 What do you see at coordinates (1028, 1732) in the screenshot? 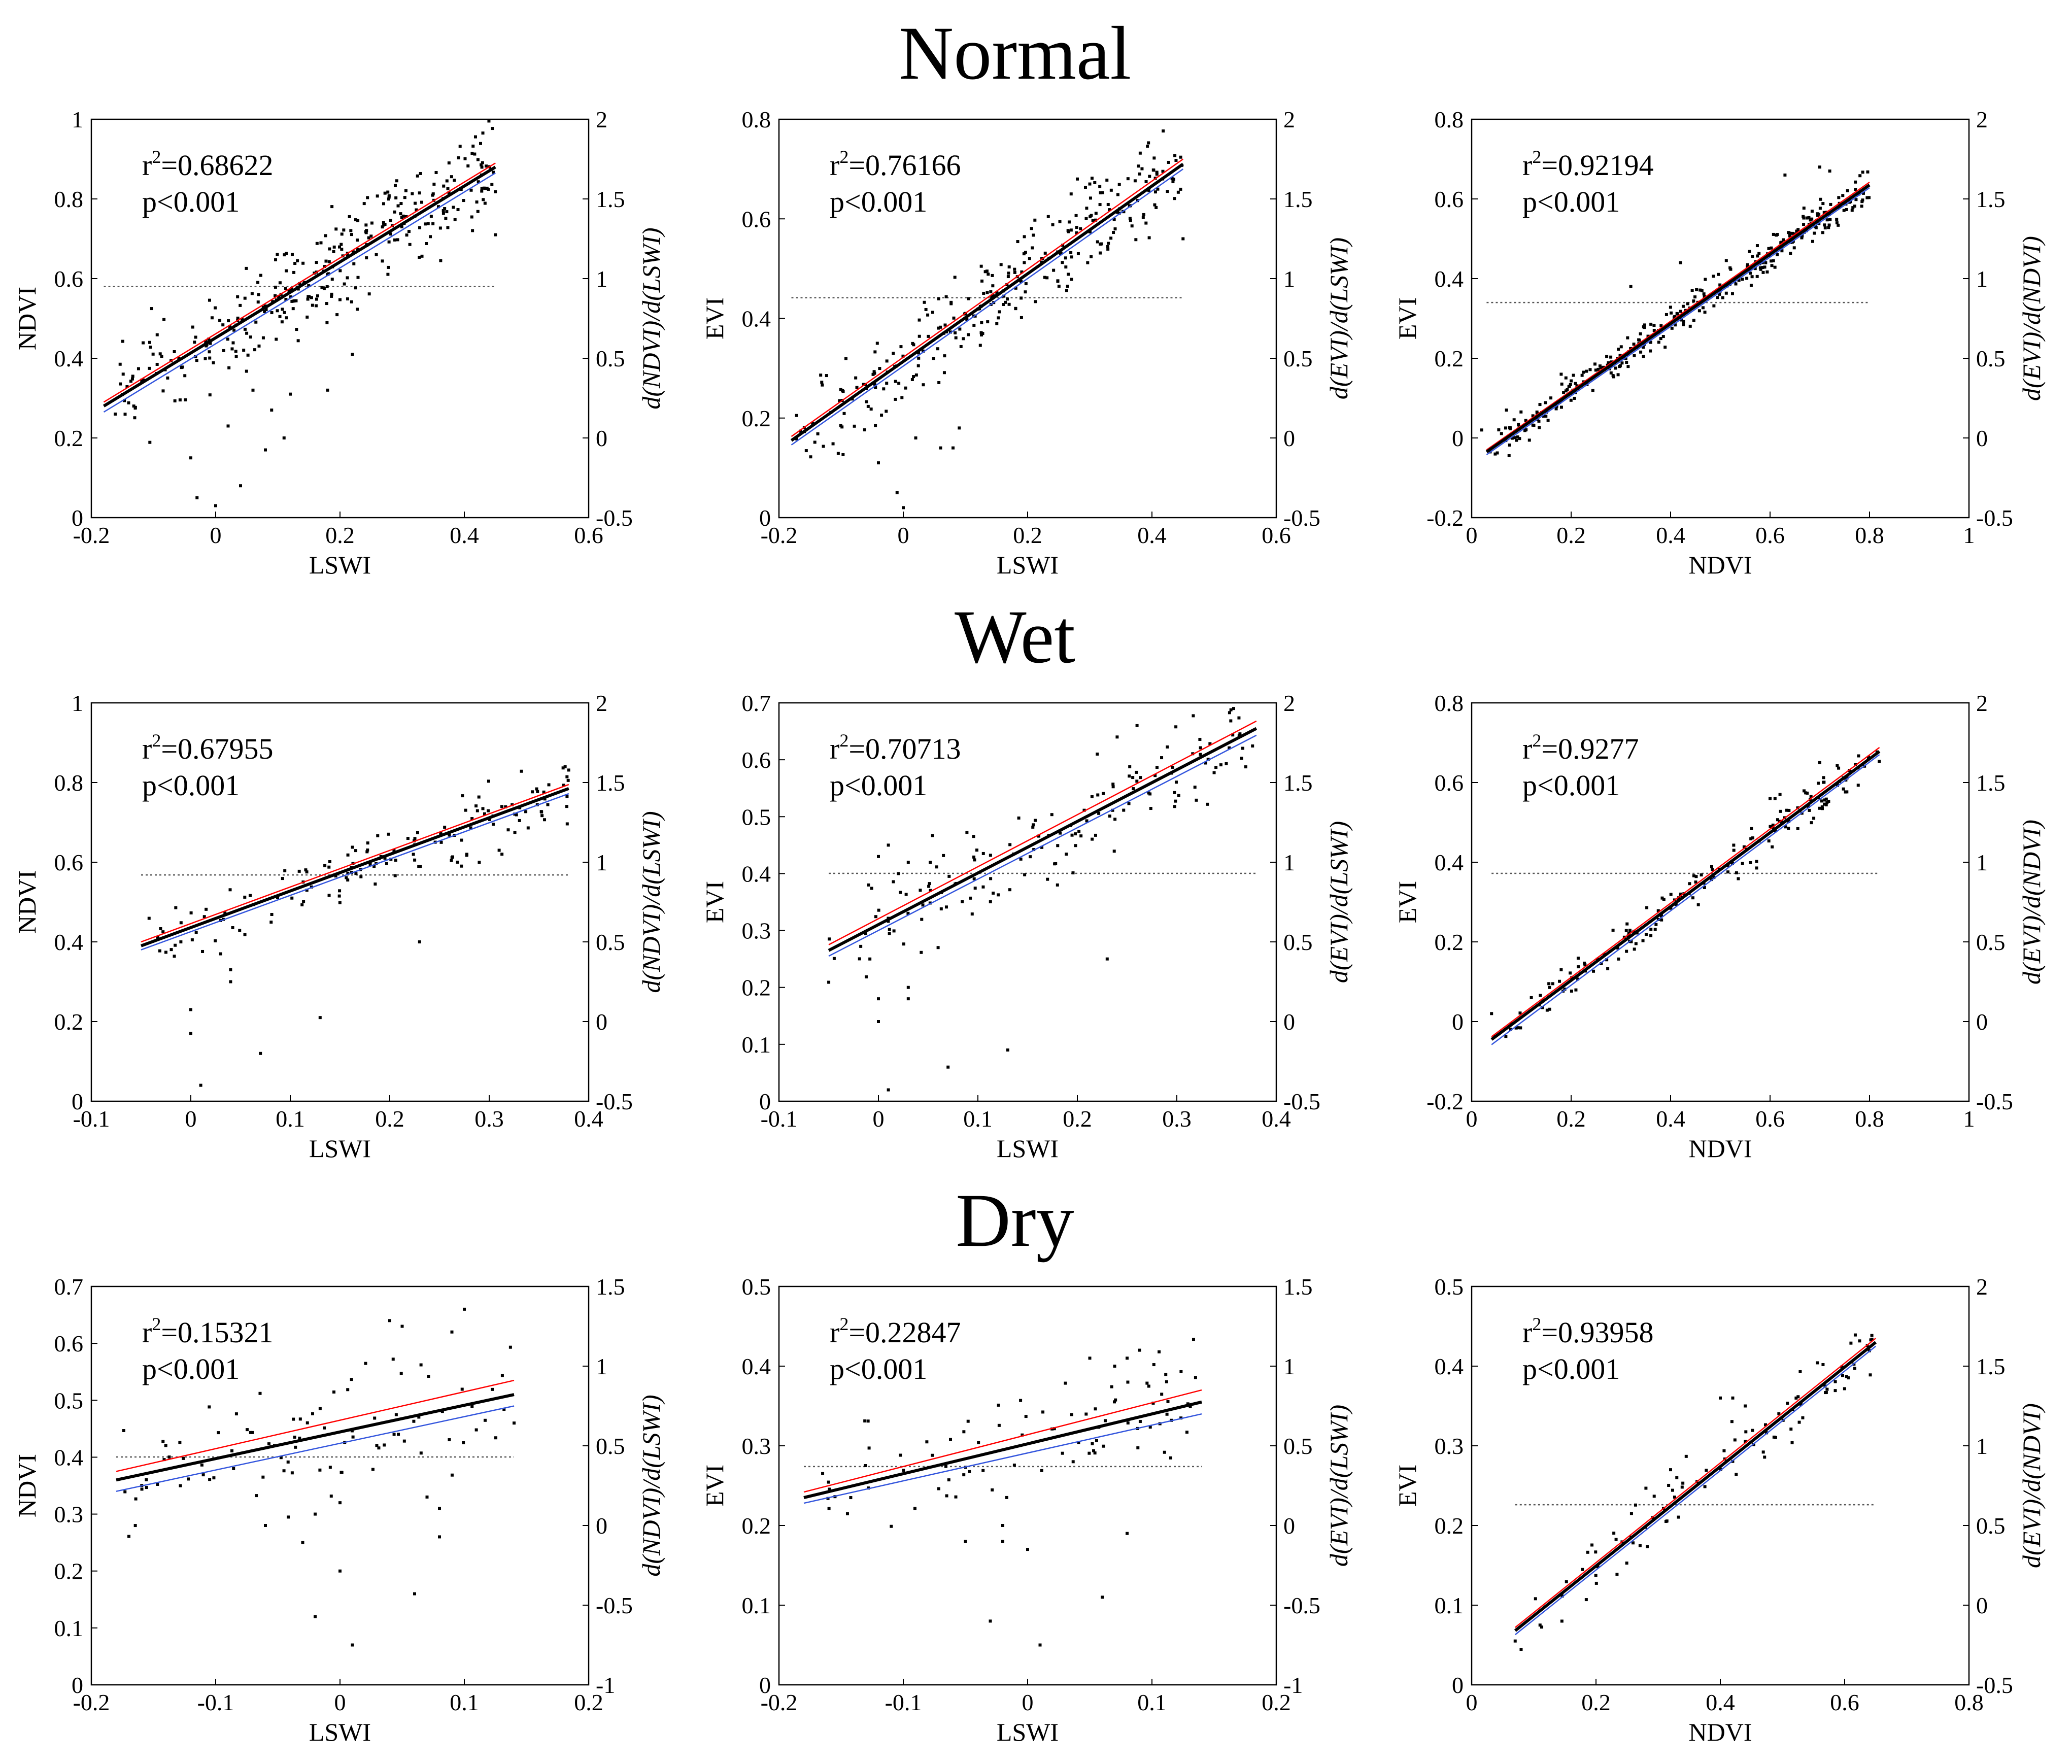
I see `x-axis-label: LSWI` at bounding box center [1028, 1732].